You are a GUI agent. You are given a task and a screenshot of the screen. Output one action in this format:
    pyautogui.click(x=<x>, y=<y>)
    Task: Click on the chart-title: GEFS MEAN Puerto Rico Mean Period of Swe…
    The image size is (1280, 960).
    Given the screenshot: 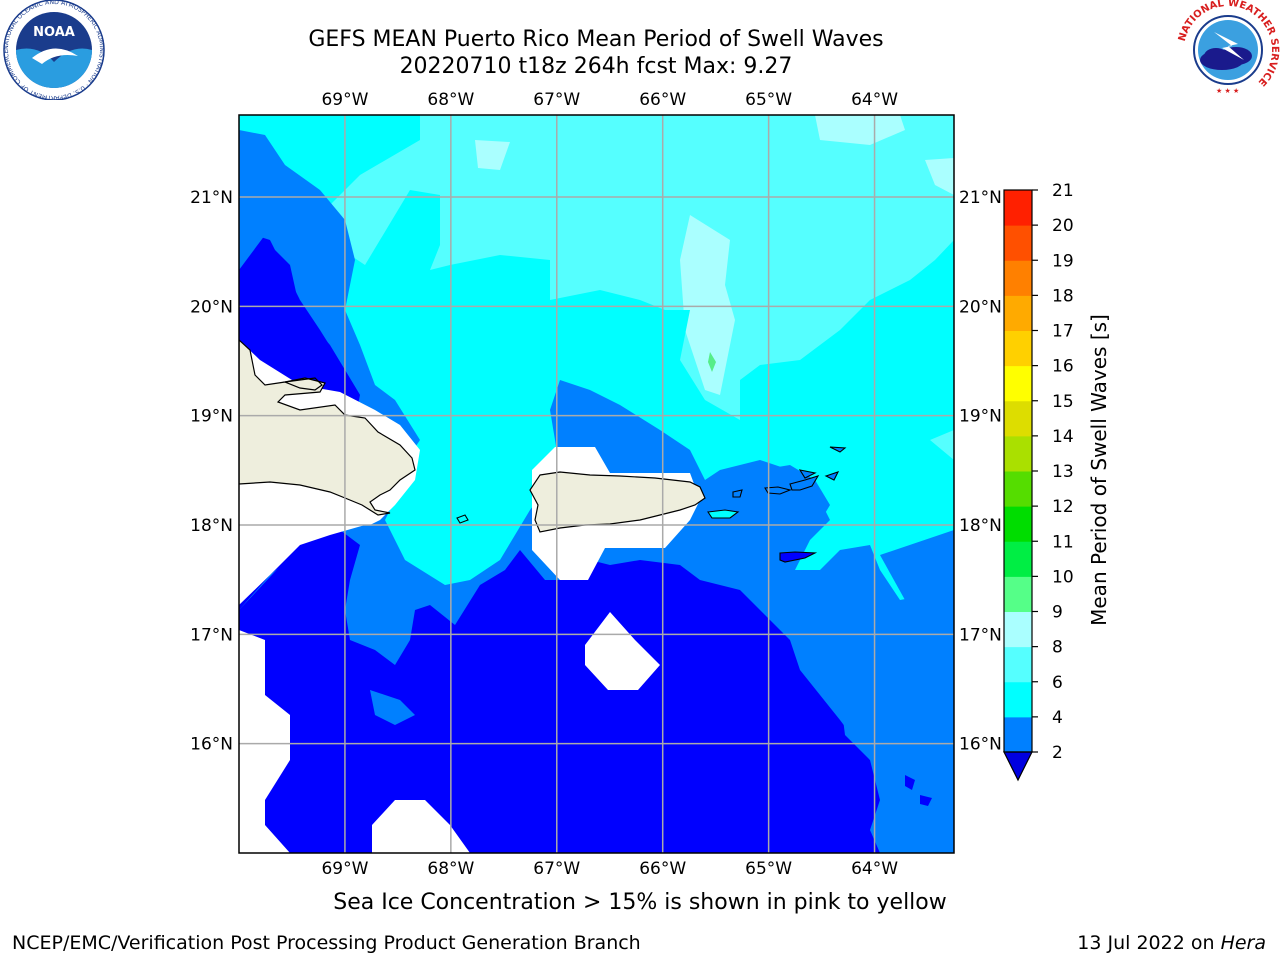 What is the action you would take?
    pyautogui.click(x=596, y=39)
    